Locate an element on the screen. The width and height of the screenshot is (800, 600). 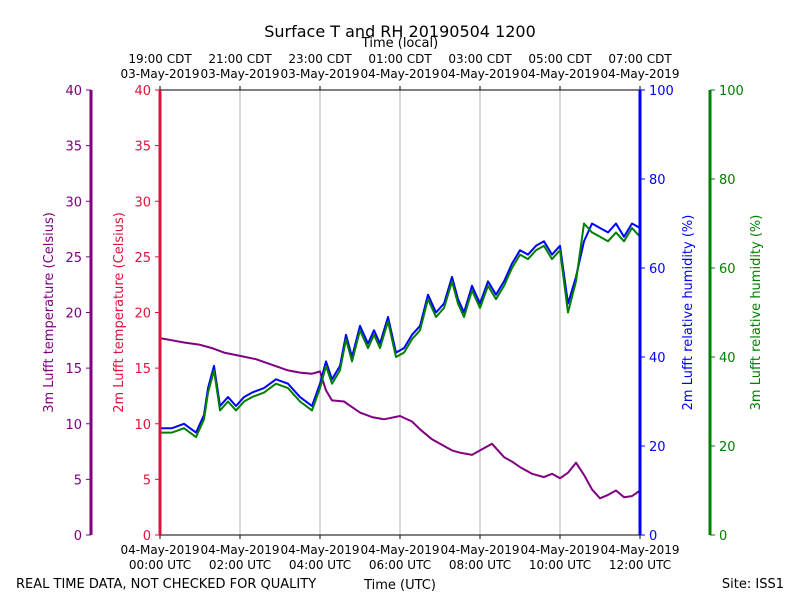
y-tick-label-rh3m: 0 is located at coordinates (723, 536).